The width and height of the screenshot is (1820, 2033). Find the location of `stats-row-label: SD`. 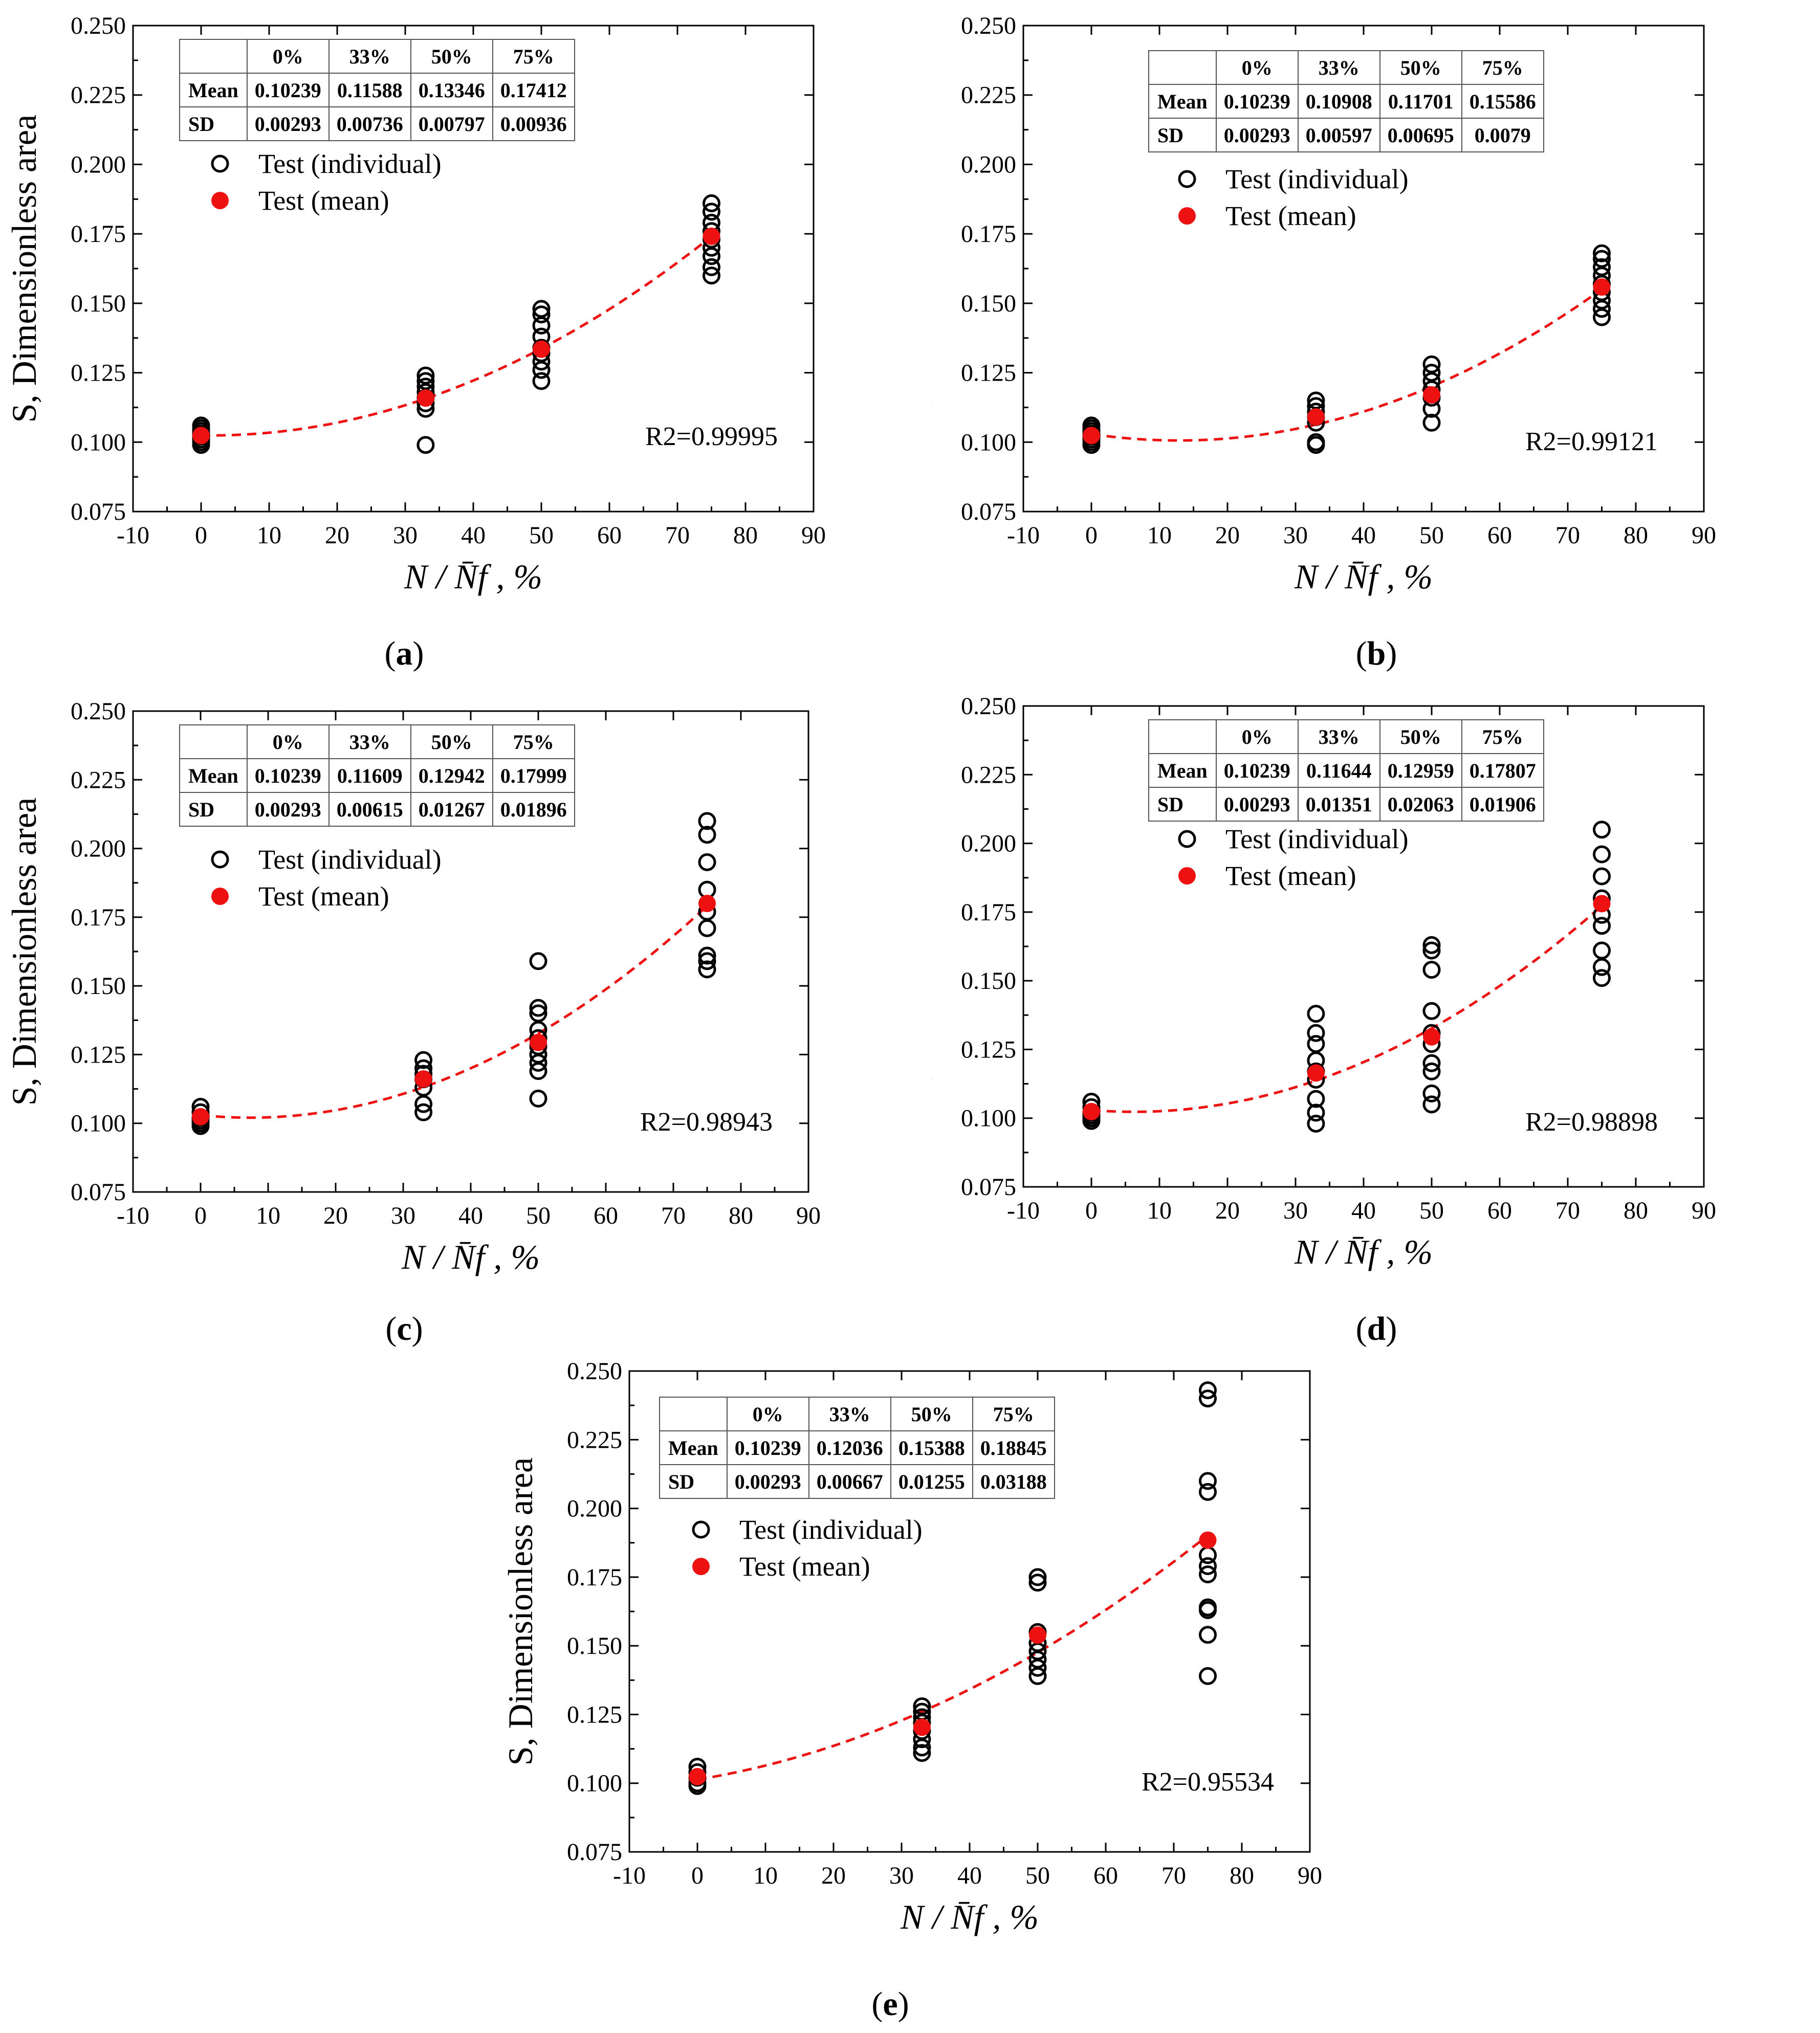

stats-row-label: SD is located at coordinates (1182, 135).